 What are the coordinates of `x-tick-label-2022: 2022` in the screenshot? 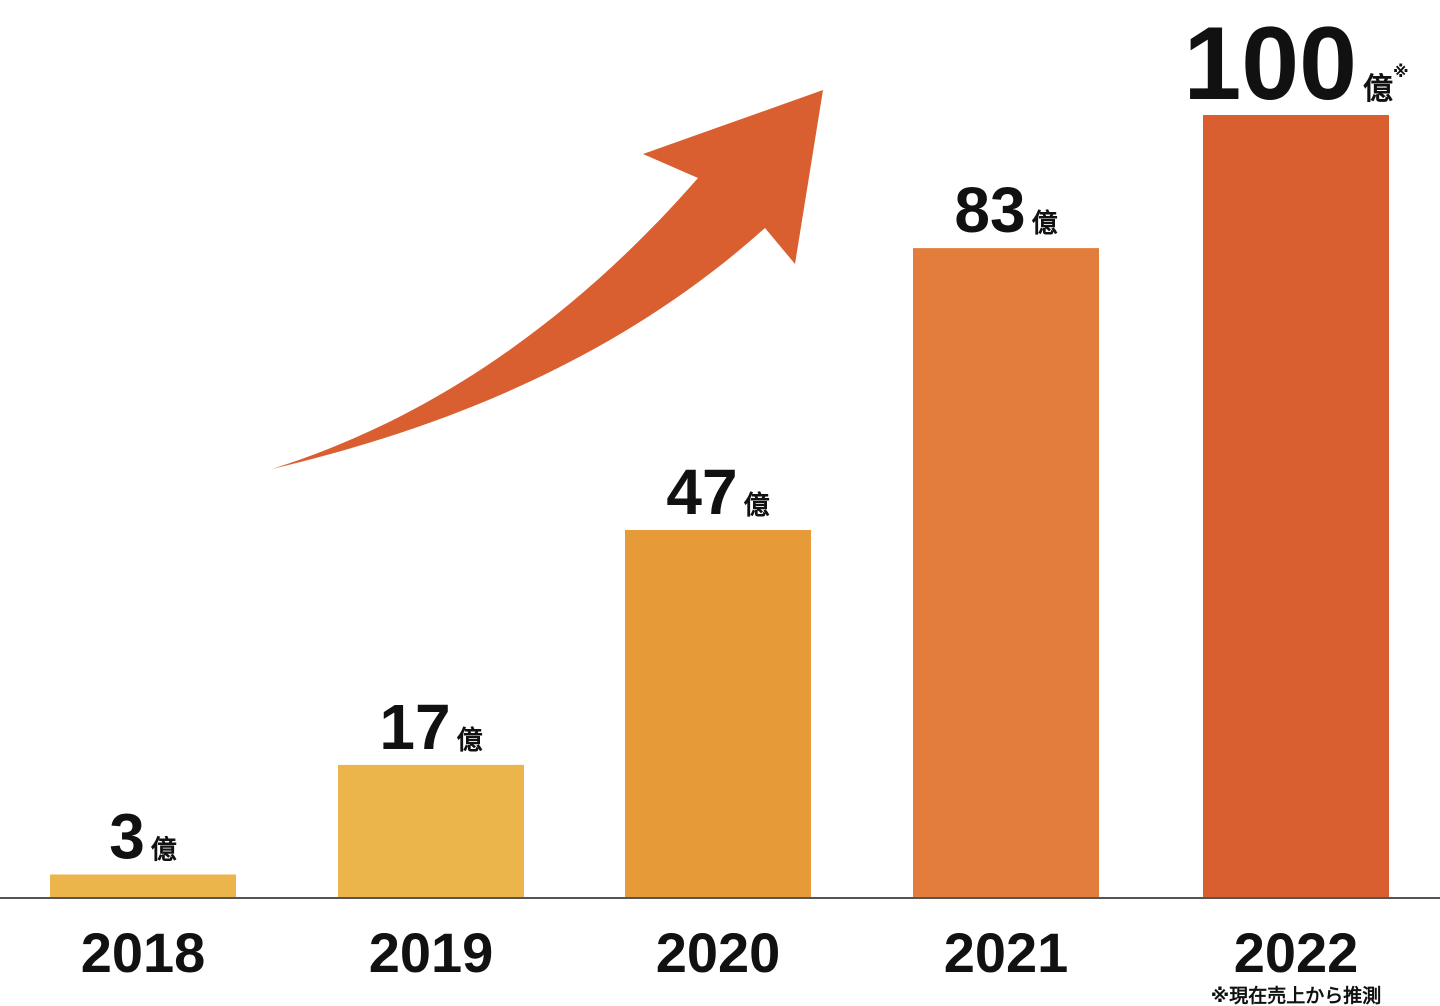 It's located at (1296, 952).